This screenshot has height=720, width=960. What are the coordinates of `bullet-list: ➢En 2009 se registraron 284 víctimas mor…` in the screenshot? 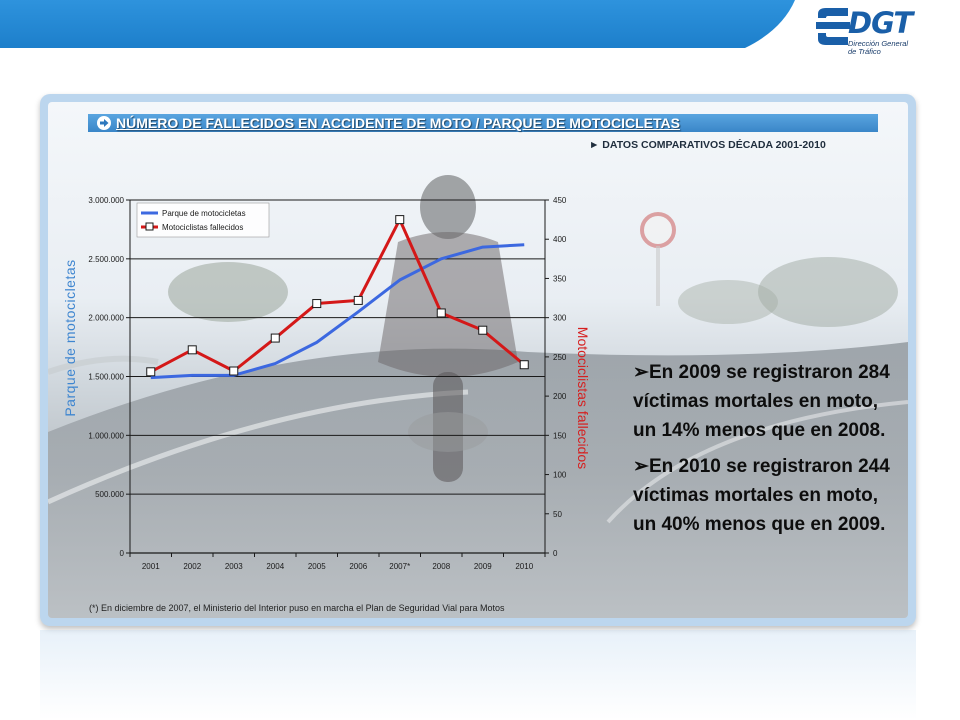 It's located at (763, 452).